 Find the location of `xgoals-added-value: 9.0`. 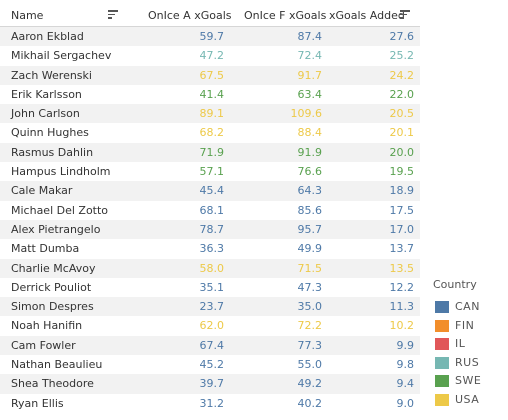

xgoals-added-value: 9.0 is located at coordinates (405, 403).